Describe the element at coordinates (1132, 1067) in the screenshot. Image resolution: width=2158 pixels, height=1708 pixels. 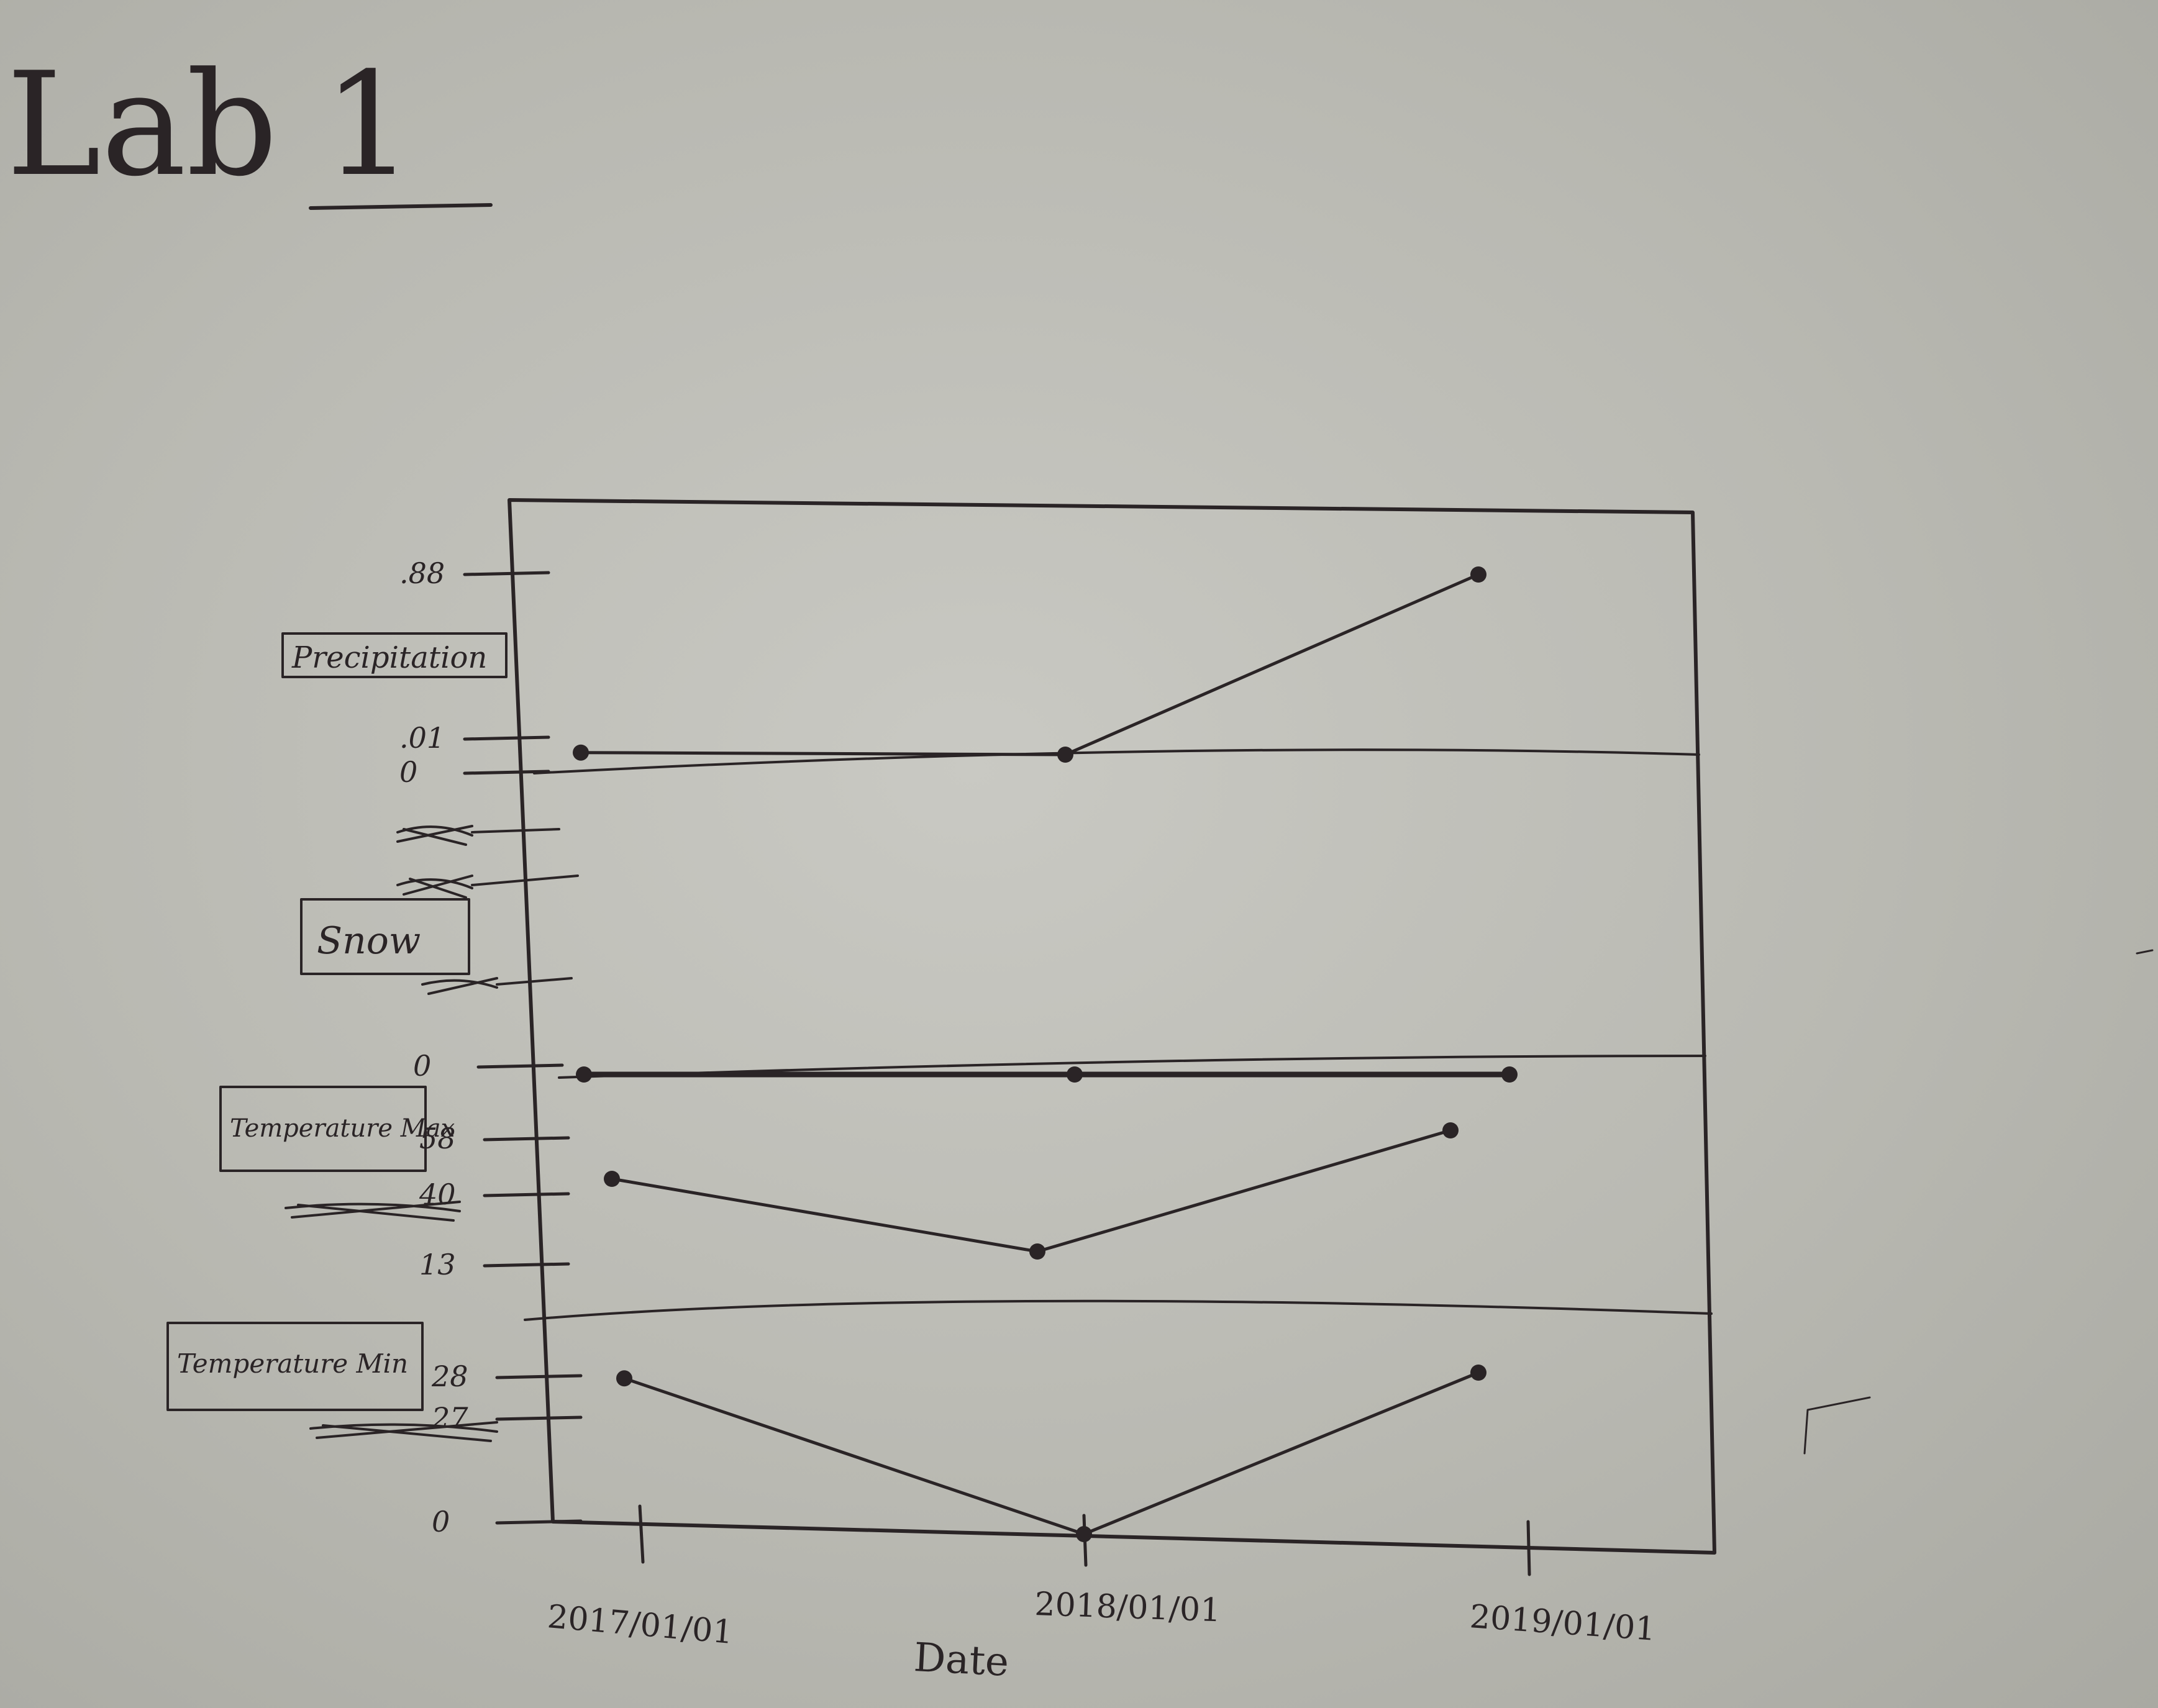
I see `separator-line-snow` at that location.